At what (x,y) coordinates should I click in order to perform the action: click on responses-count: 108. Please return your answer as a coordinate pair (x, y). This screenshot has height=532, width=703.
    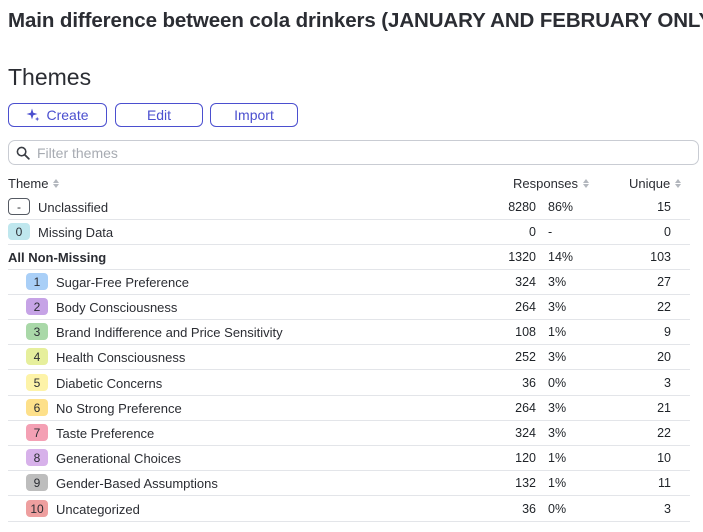
    Looking at the image, I should click on (525, 332).